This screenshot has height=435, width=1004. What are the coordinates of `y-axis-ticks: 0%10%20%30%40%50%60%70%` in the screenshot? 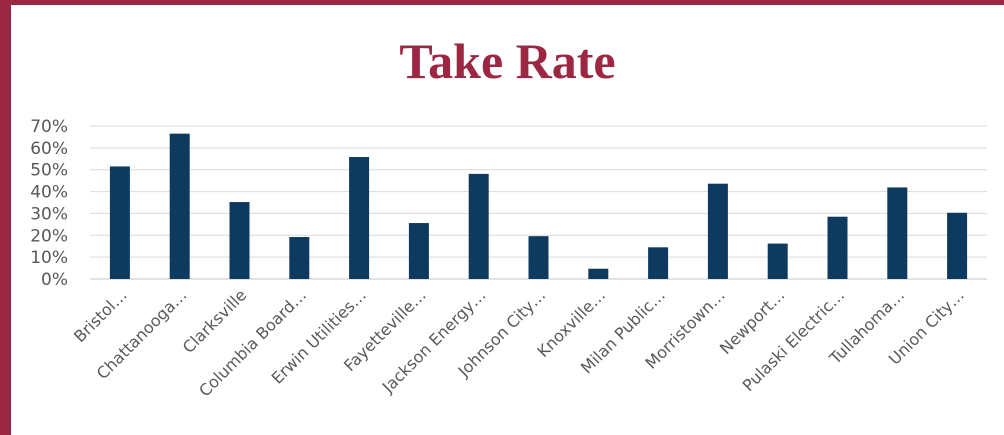 It's located at (49, 203).